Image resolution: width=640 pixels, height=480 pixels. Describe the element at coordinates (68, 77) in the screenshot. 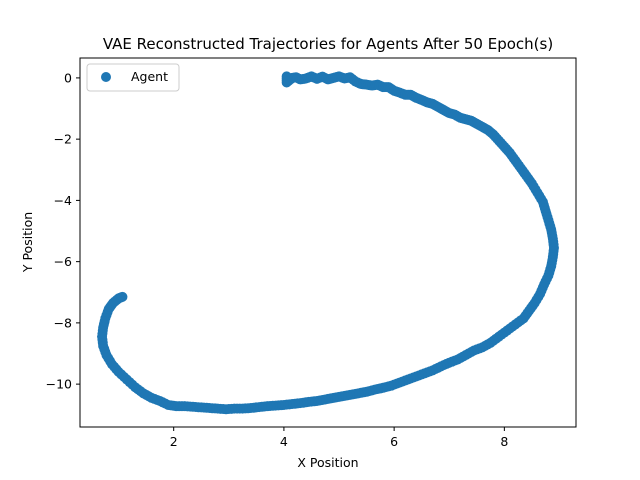

I see `y-tick-label: 0` at that location.